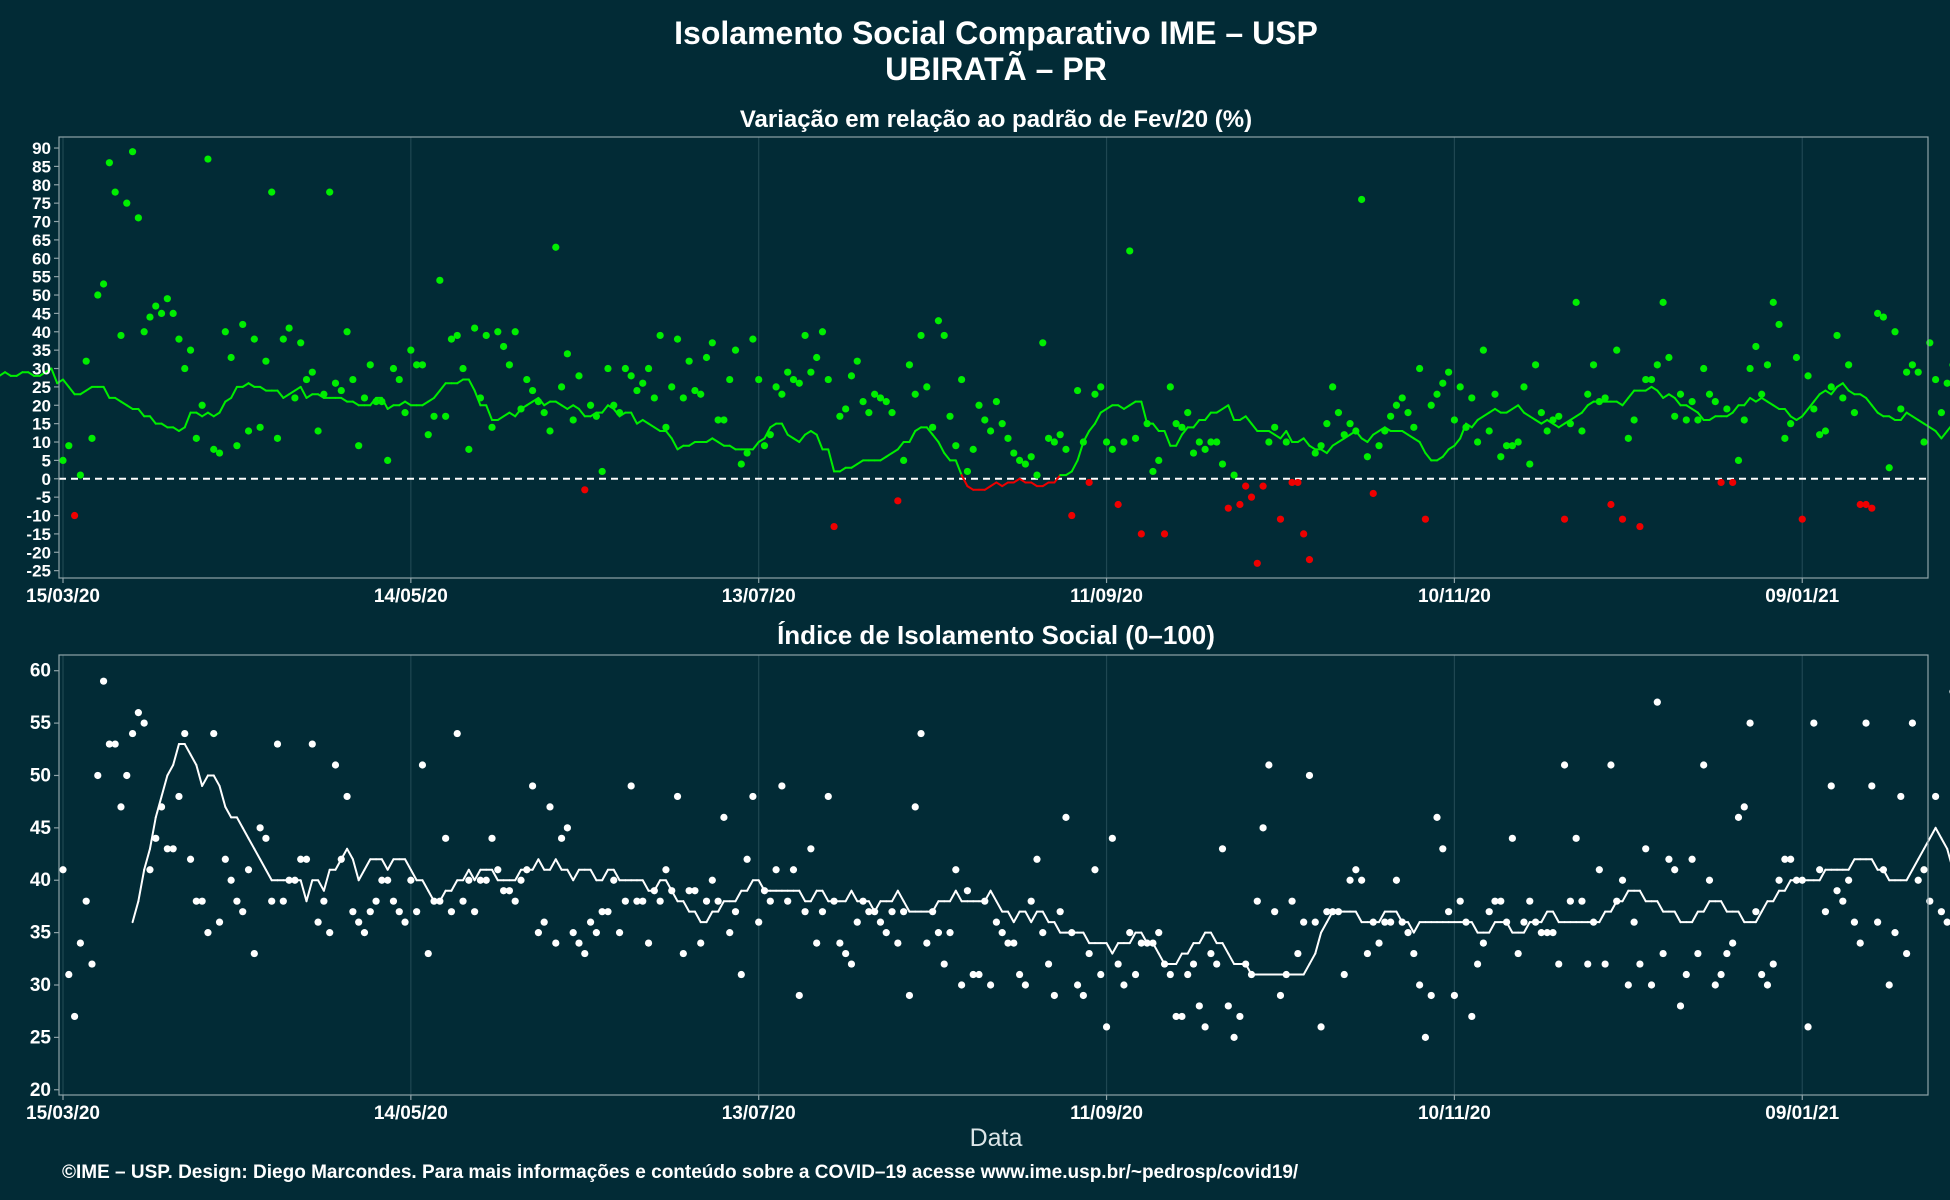 The width and height of the screenshot is (1950, 1200). Describe the element at coordinates (759, 1113) in the screenshot. I see `x-tick-label: 13/07/20` at that location.